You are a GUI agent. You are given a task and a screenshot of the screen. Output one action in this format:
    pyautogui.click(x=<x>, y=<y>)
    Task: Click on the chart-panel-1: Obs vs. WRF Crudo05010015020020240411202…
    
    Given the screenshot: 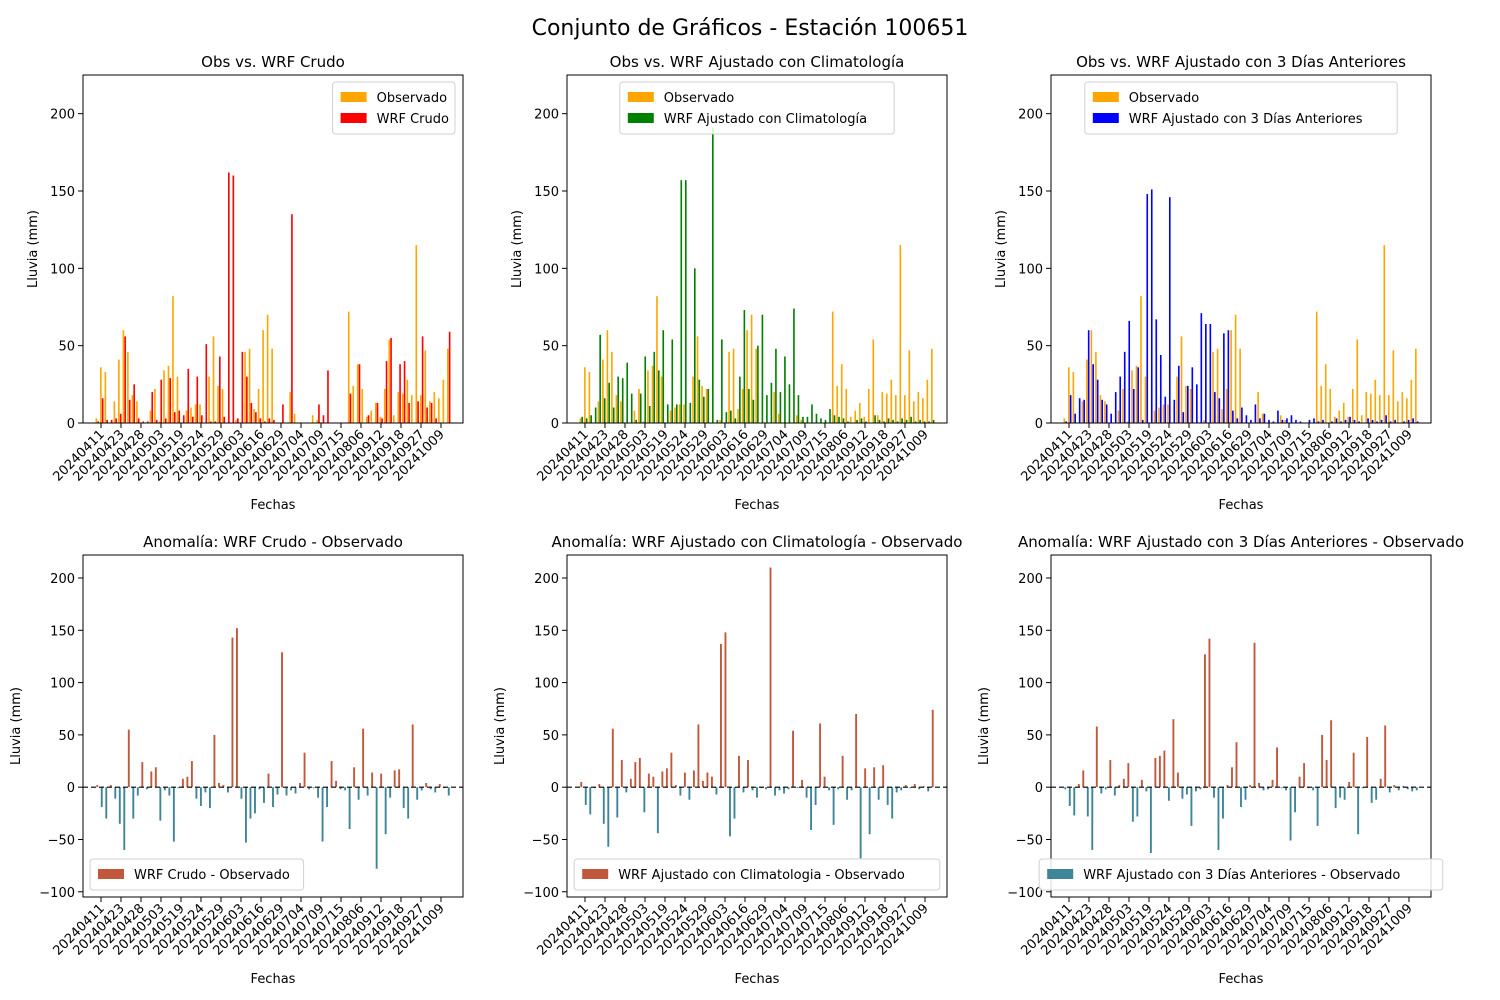 What is the action you would take?
    pyautogui.click(x=245, y=283)
    